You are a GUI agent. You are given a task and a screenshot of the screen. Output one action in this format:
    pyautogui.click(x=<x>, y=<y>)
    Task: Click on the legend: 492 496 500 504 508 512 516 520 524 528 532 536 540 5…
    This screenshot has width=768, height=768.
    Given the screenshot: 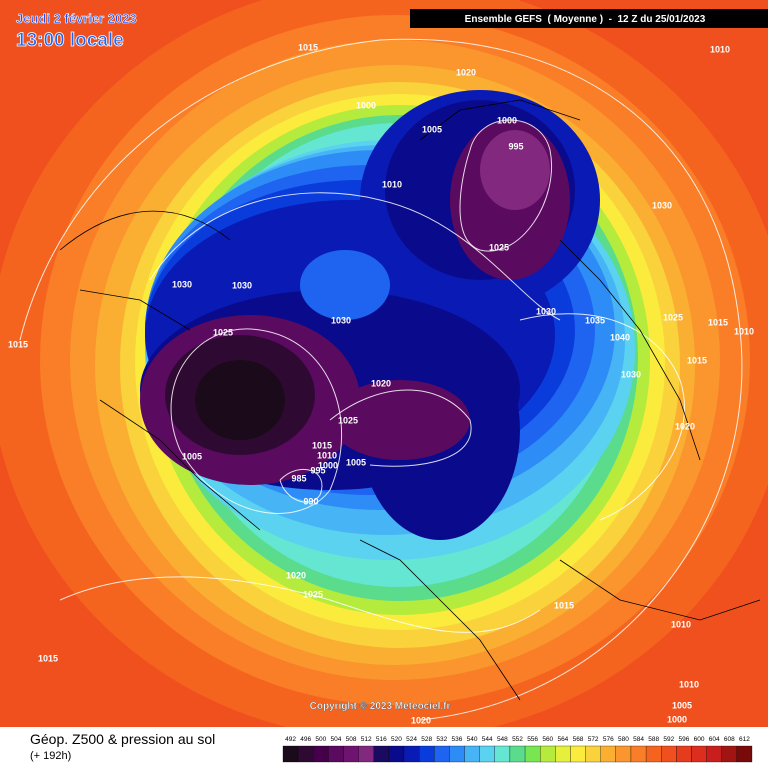 What is the action you would take?
    pyautogui.click(x=517, y=749)
    